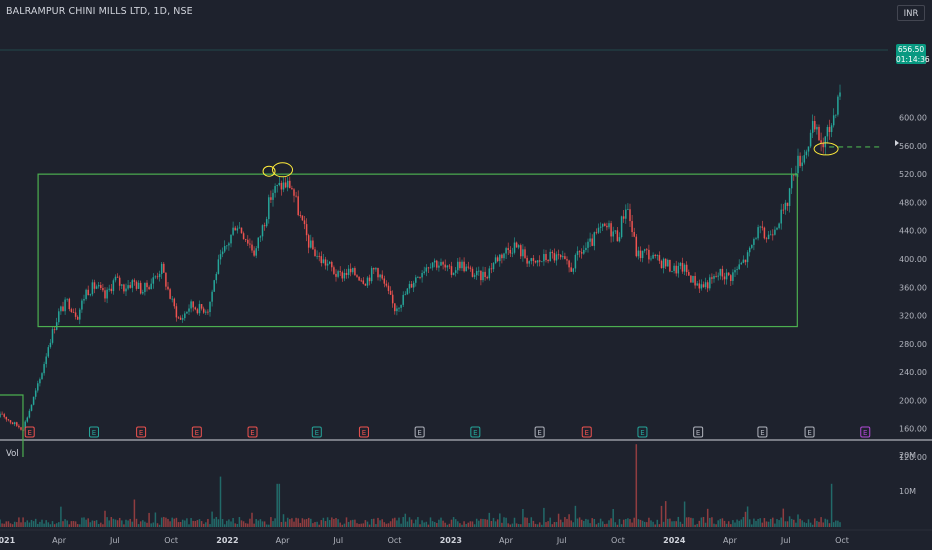 Image resolution: width=932 pixels, height=550 pixels. I want to click on circled-point-marker, so click(826, 149).